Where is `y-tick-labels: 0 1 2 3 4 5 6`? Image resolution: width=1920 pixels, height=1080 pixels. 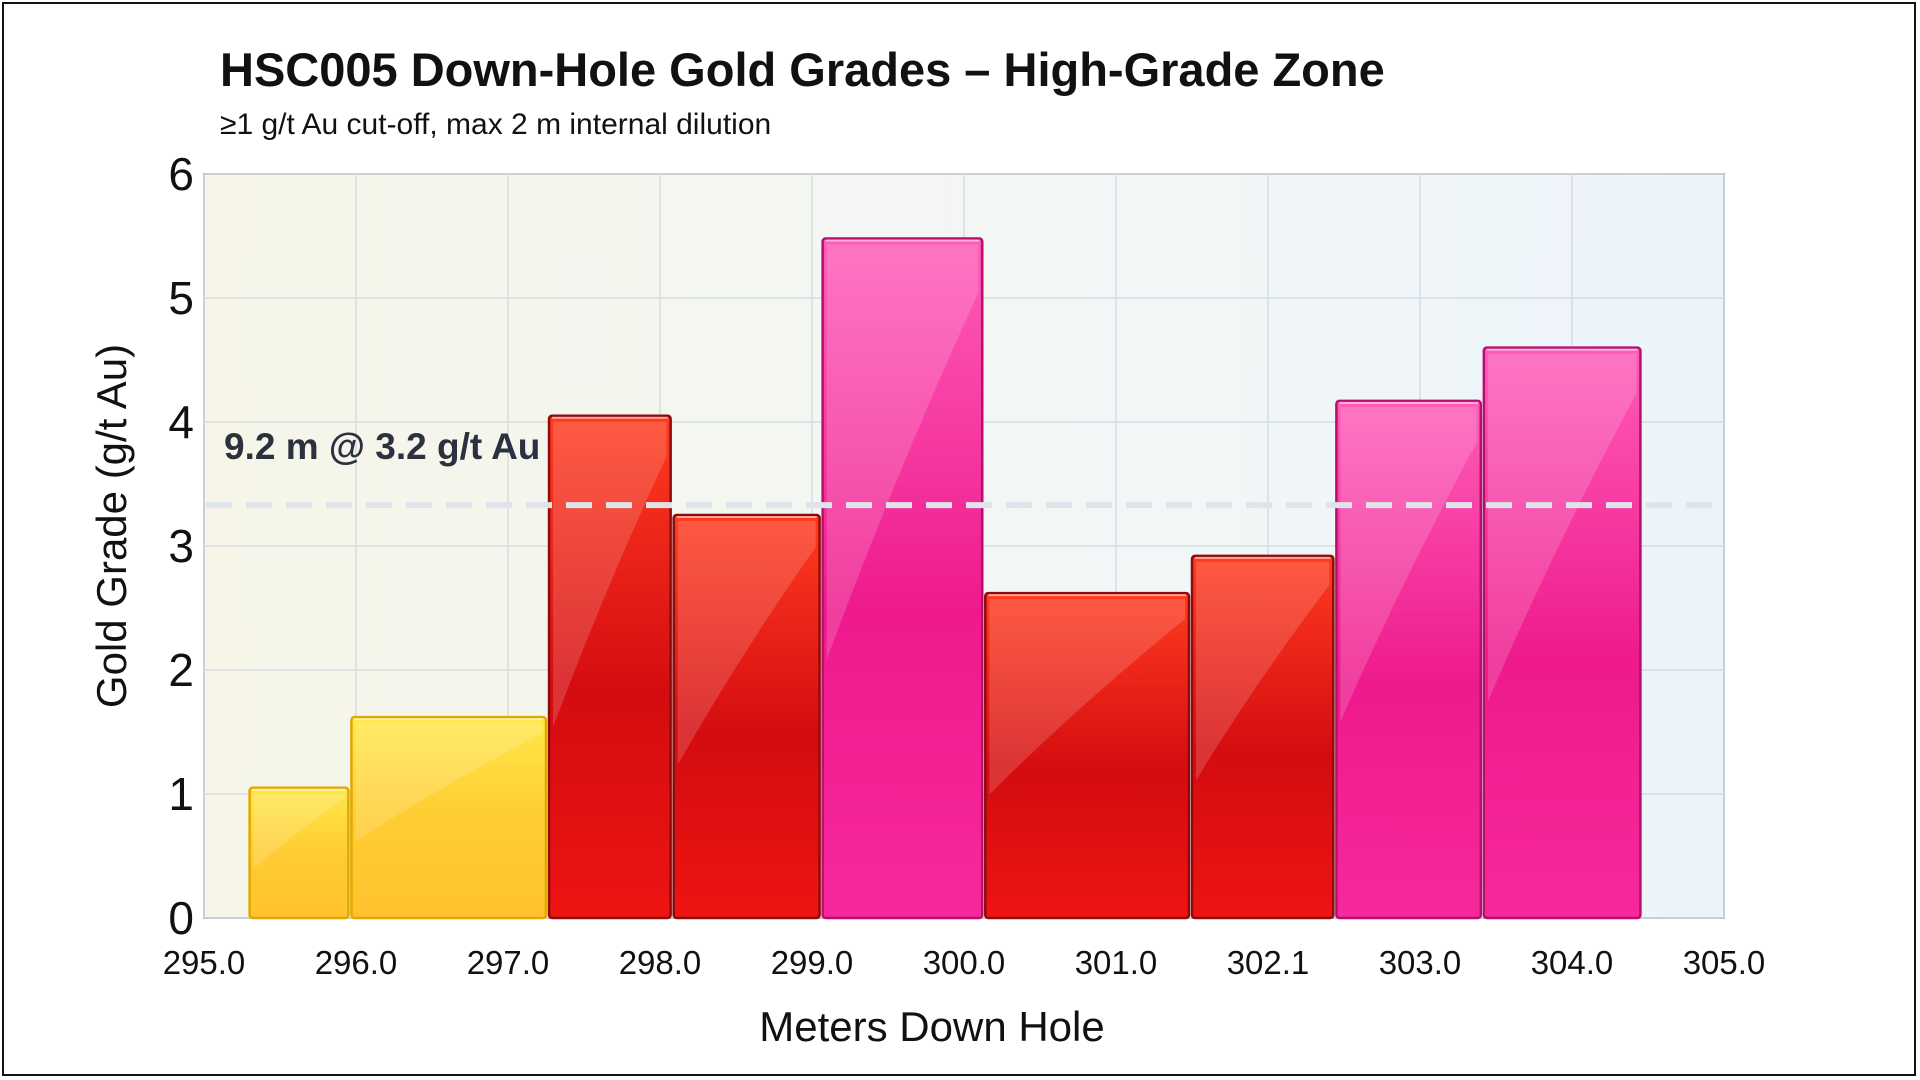
y-tick-labels: 0 1 2 3 4 5 6 is located at coordinates (181, 546).